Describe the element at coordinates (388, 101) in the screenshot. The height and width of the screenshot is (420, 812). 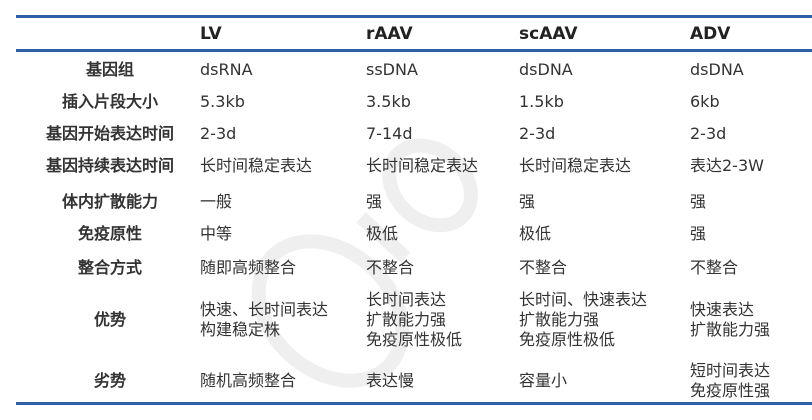
I see `table-cell: 3.5kb` at that location.